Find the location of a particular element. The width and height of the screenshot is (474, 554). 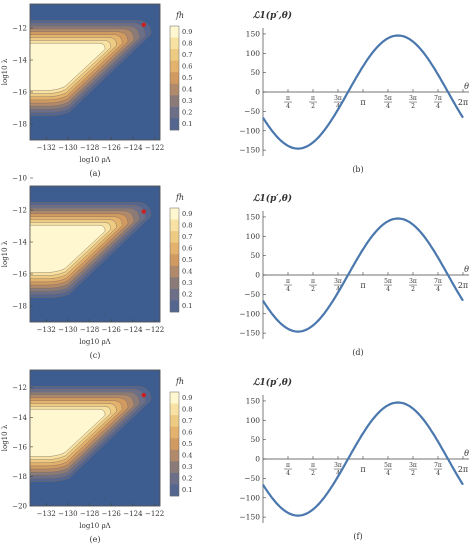

legend-frame is located at coordinates (174, 444).